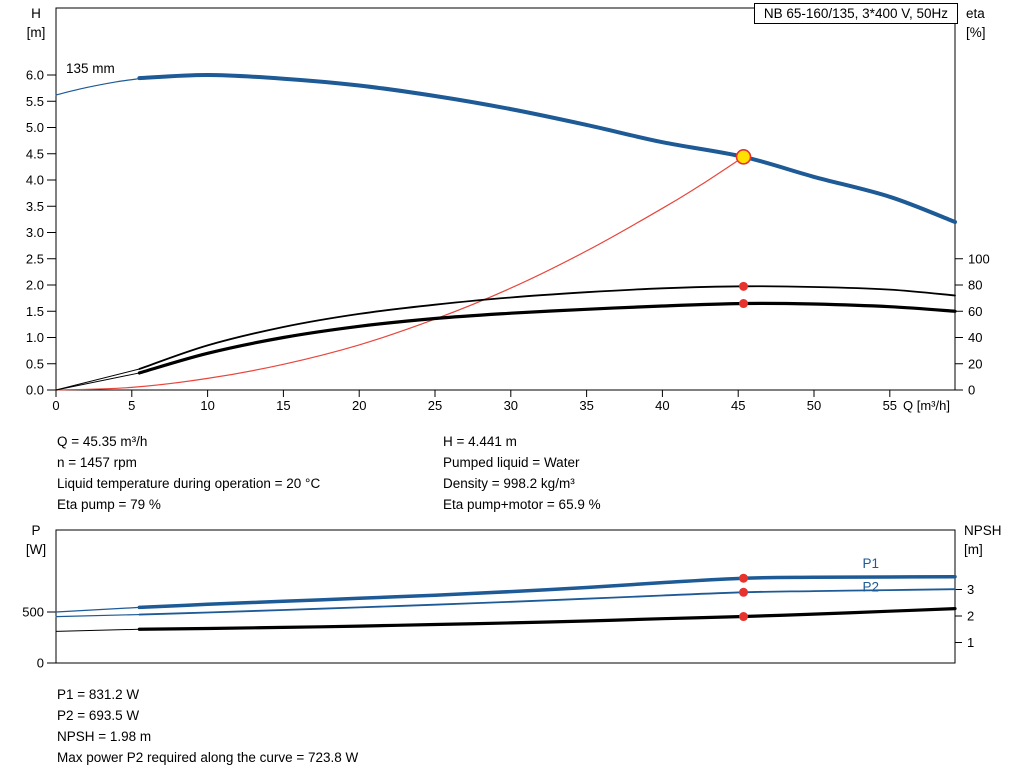  I want to click on eta-pump-motor-lead, so click(97, 381).